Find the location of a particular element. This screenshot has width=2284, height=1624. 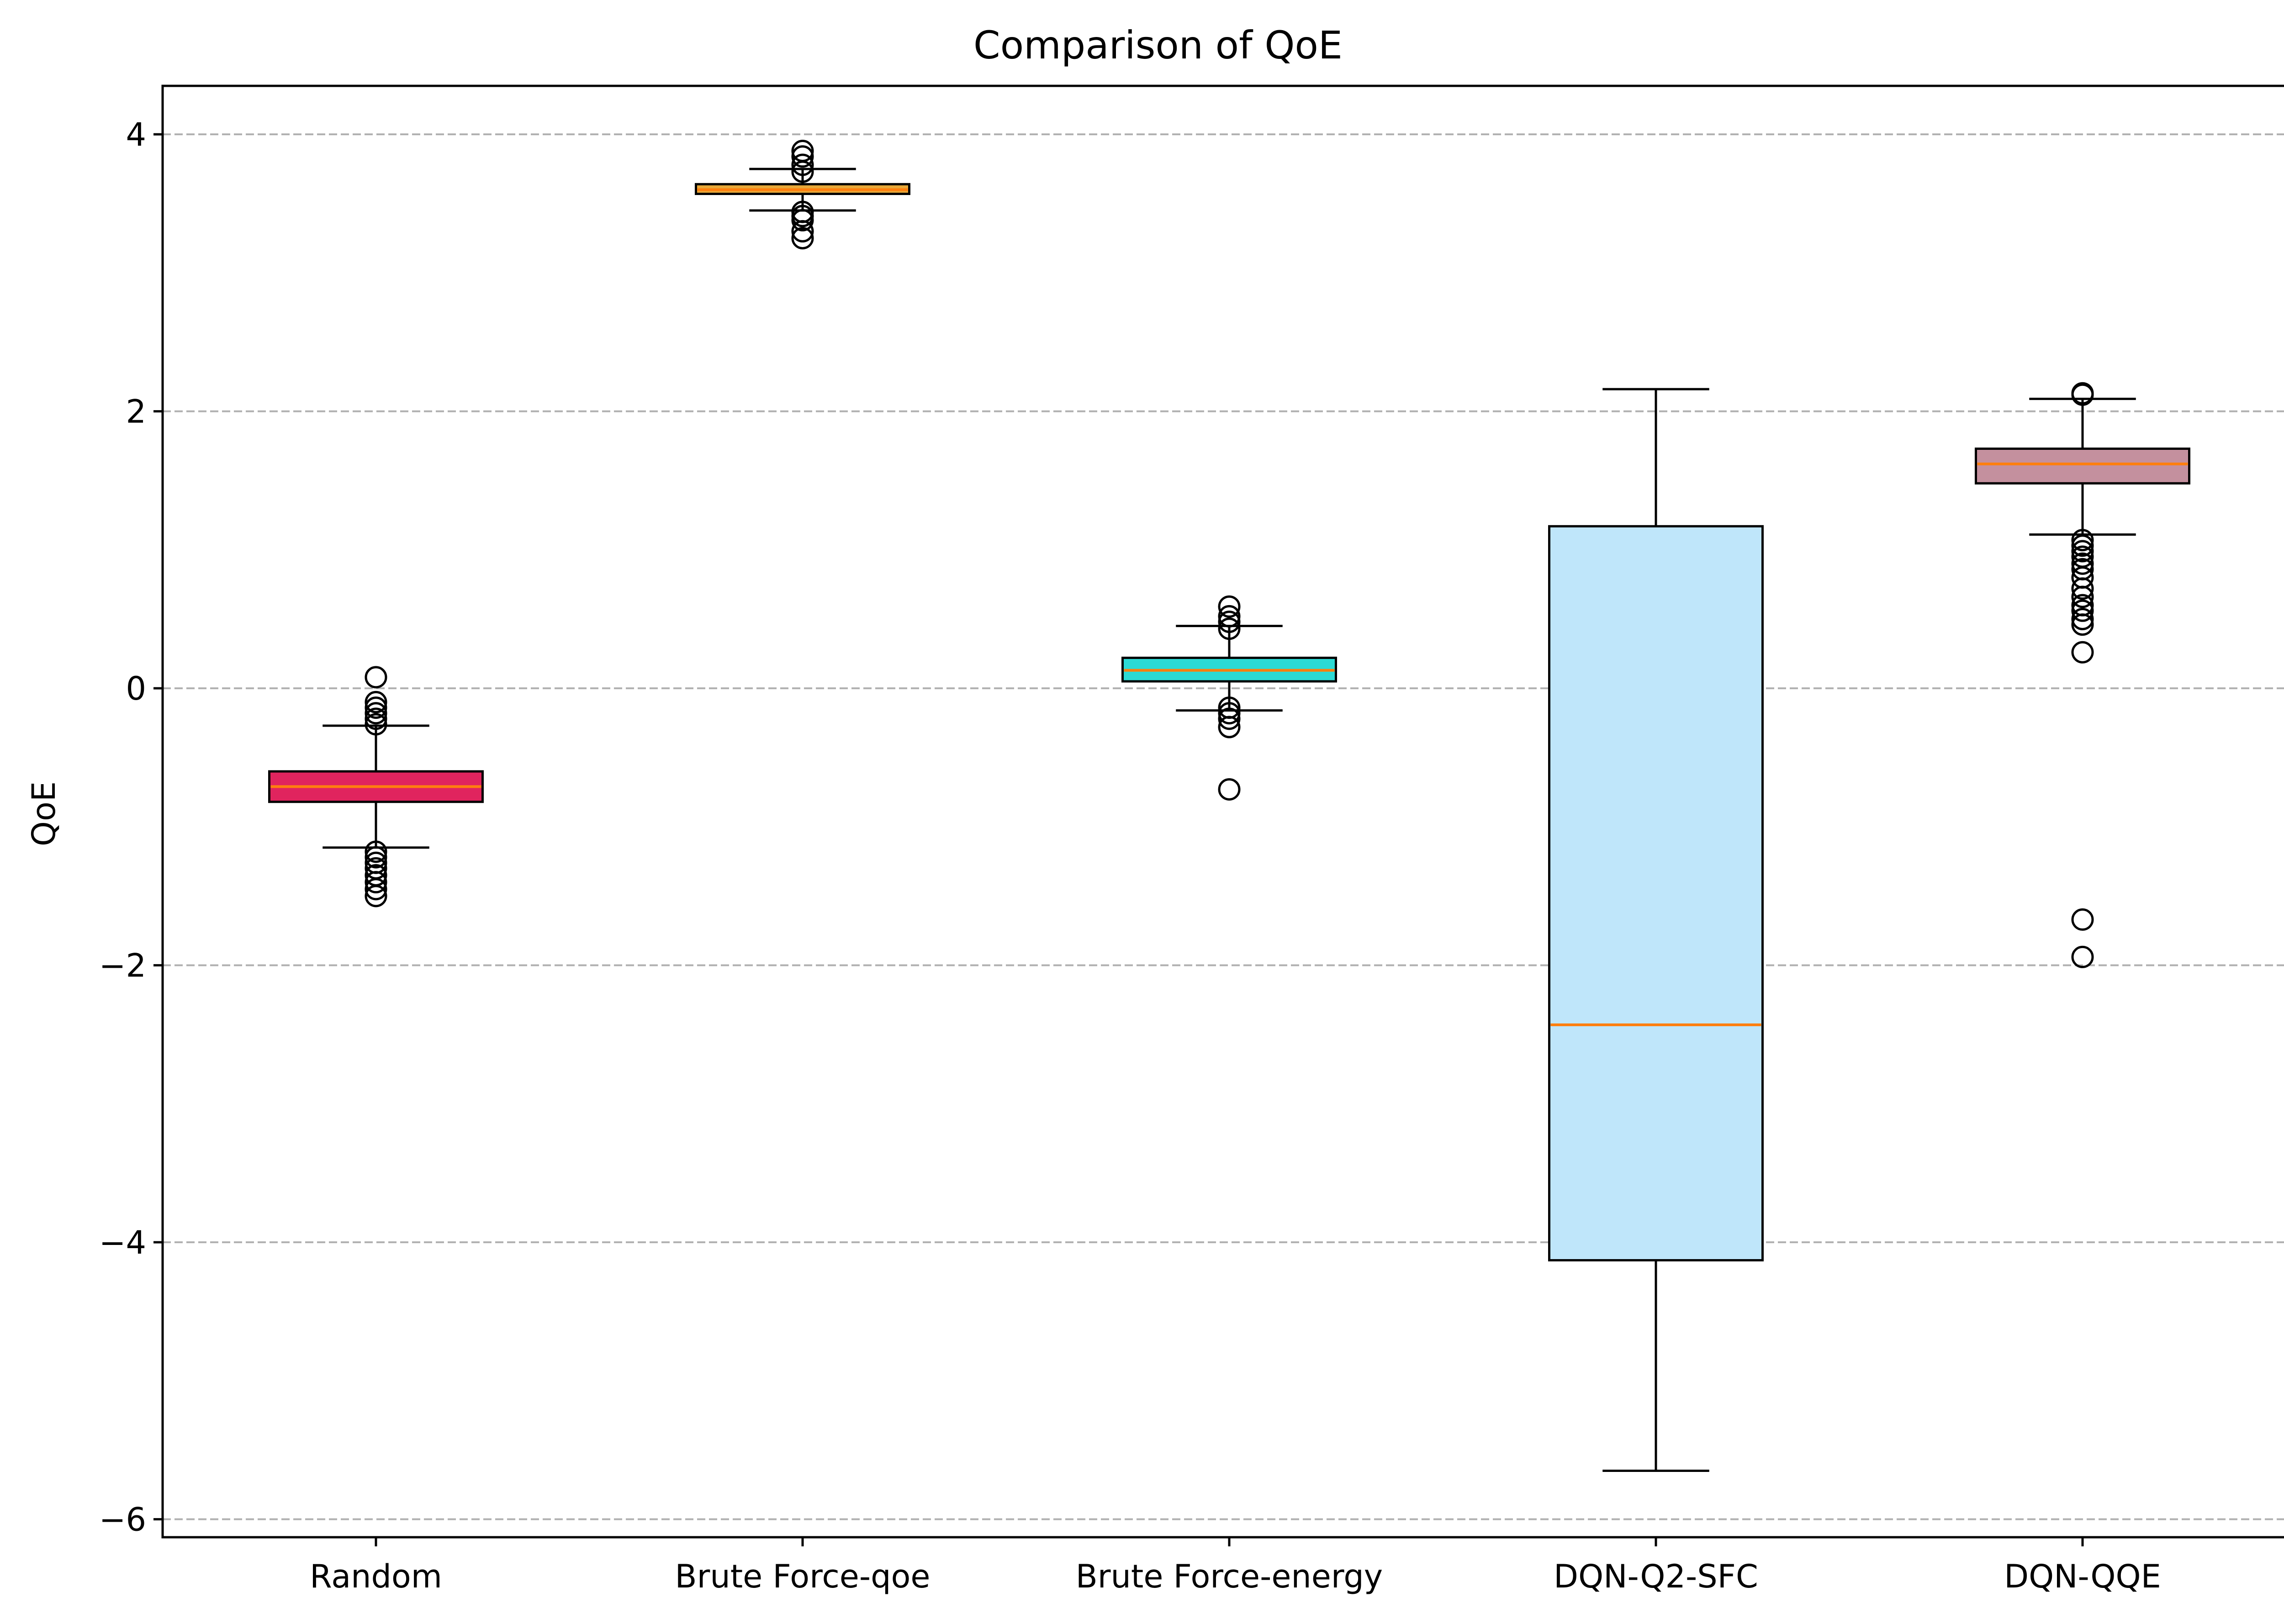

y-tick-label: −4 is located at coordinates (122, 1243).